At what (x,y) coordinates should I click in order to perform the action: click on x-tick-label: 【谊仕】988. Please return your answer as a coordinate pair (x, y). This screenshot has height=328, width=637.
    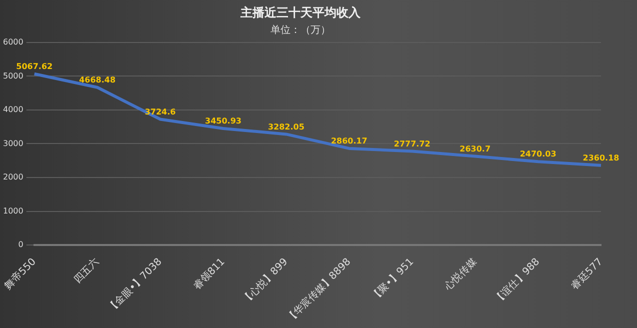
    Looking at the image, I should click on (517, 281).